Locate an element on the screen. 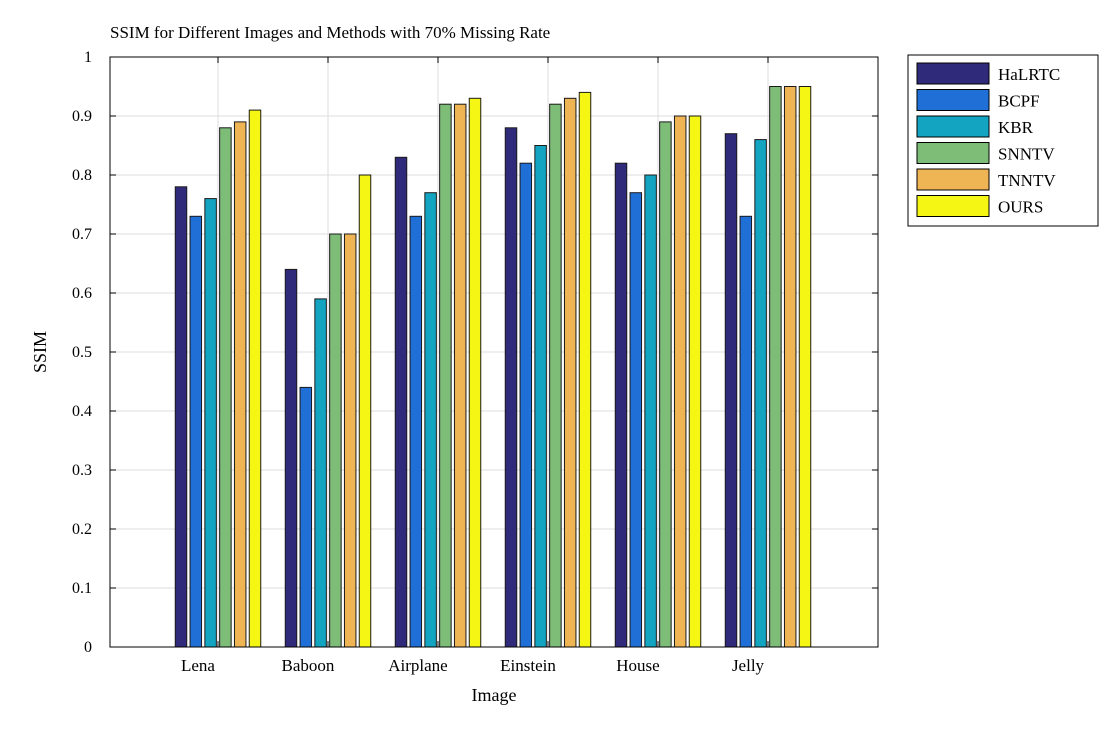  x-tick-label: Airplane is located at coordinates (417, 665).